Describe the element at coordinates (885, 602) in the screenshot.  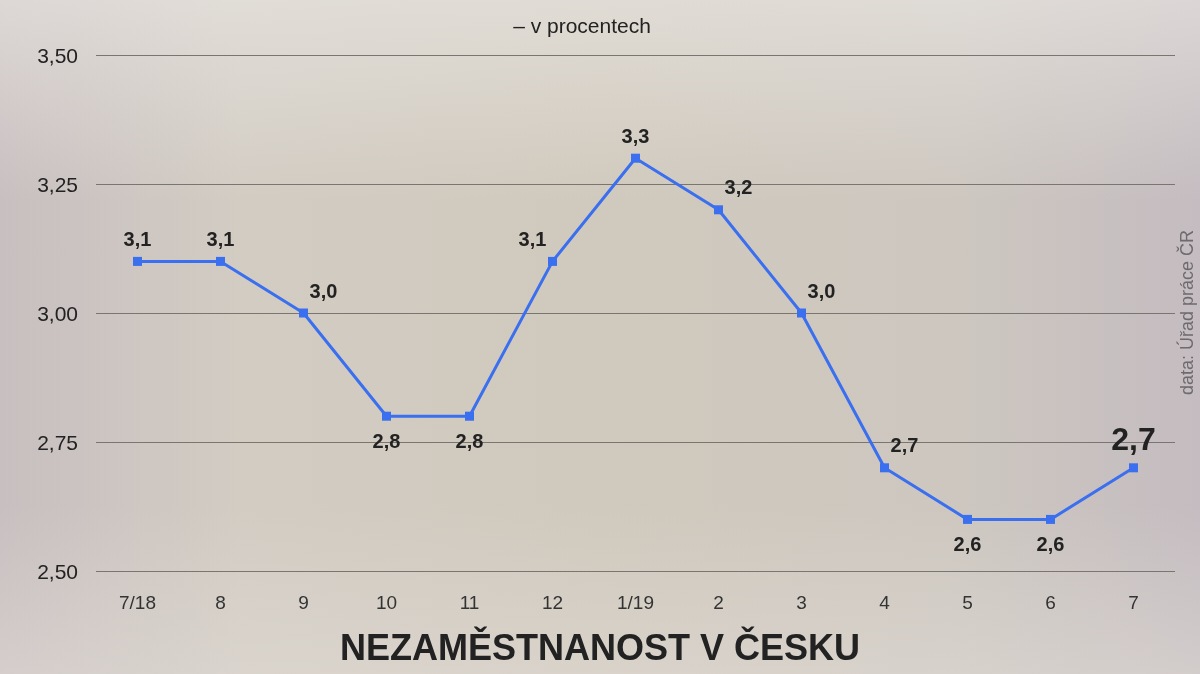
I see `x-tick-label: 4` at that location.